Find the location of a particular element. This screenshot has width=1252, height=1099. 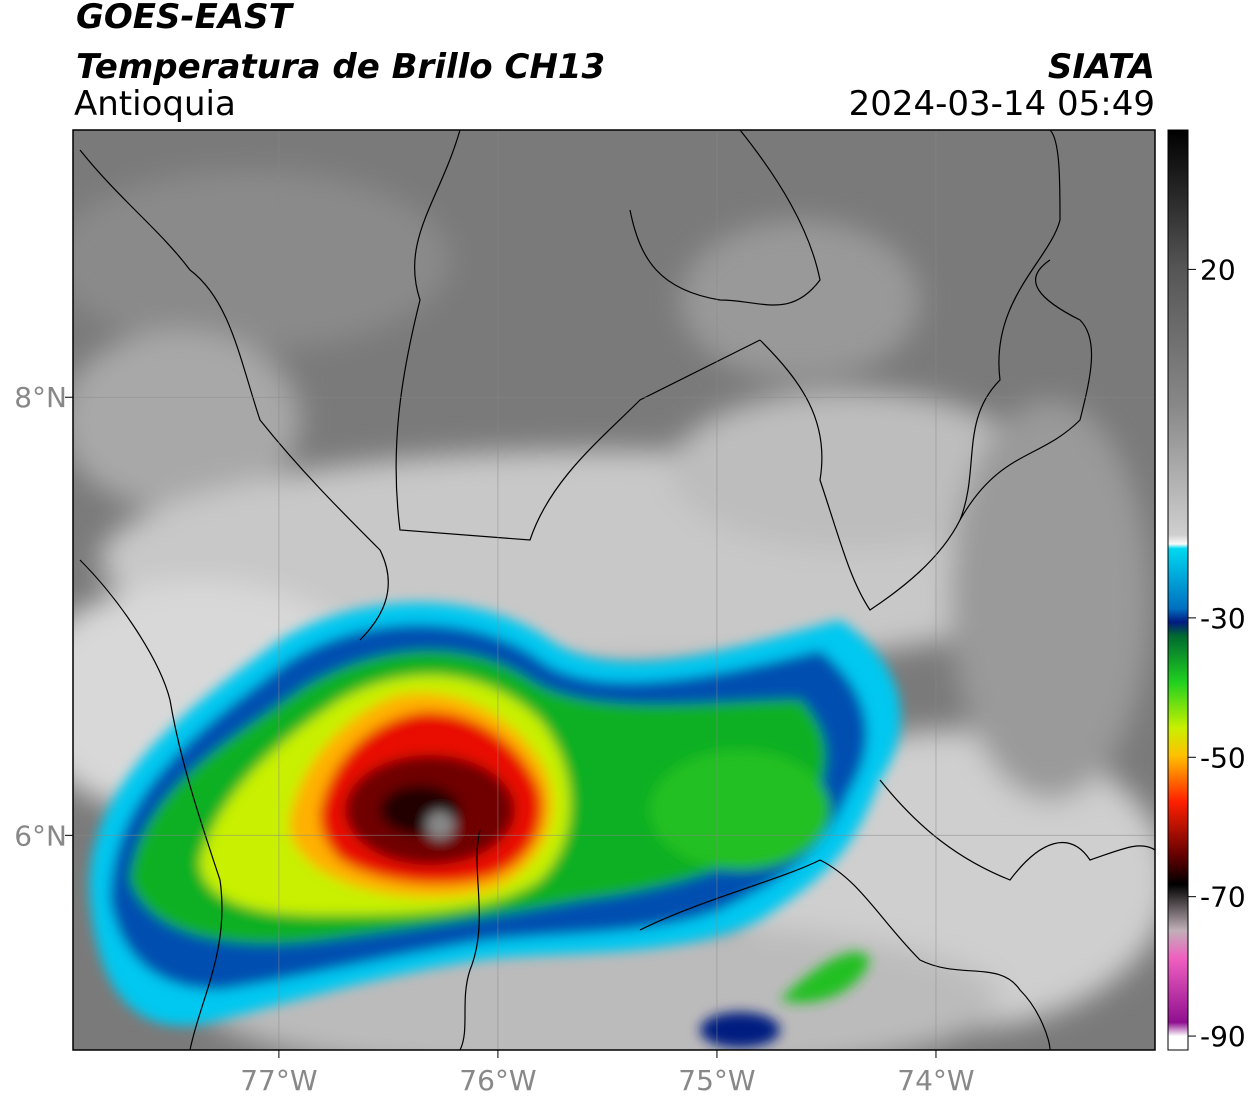

colorbar-label: -50 is located at coordinates (1223, 757).